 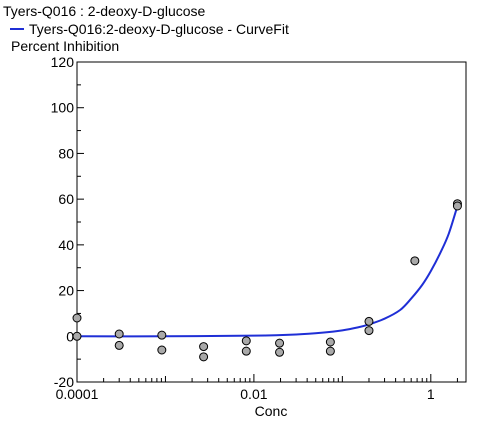 I want to click on x-tick-label: 0.01, so click(x=253, y=394).